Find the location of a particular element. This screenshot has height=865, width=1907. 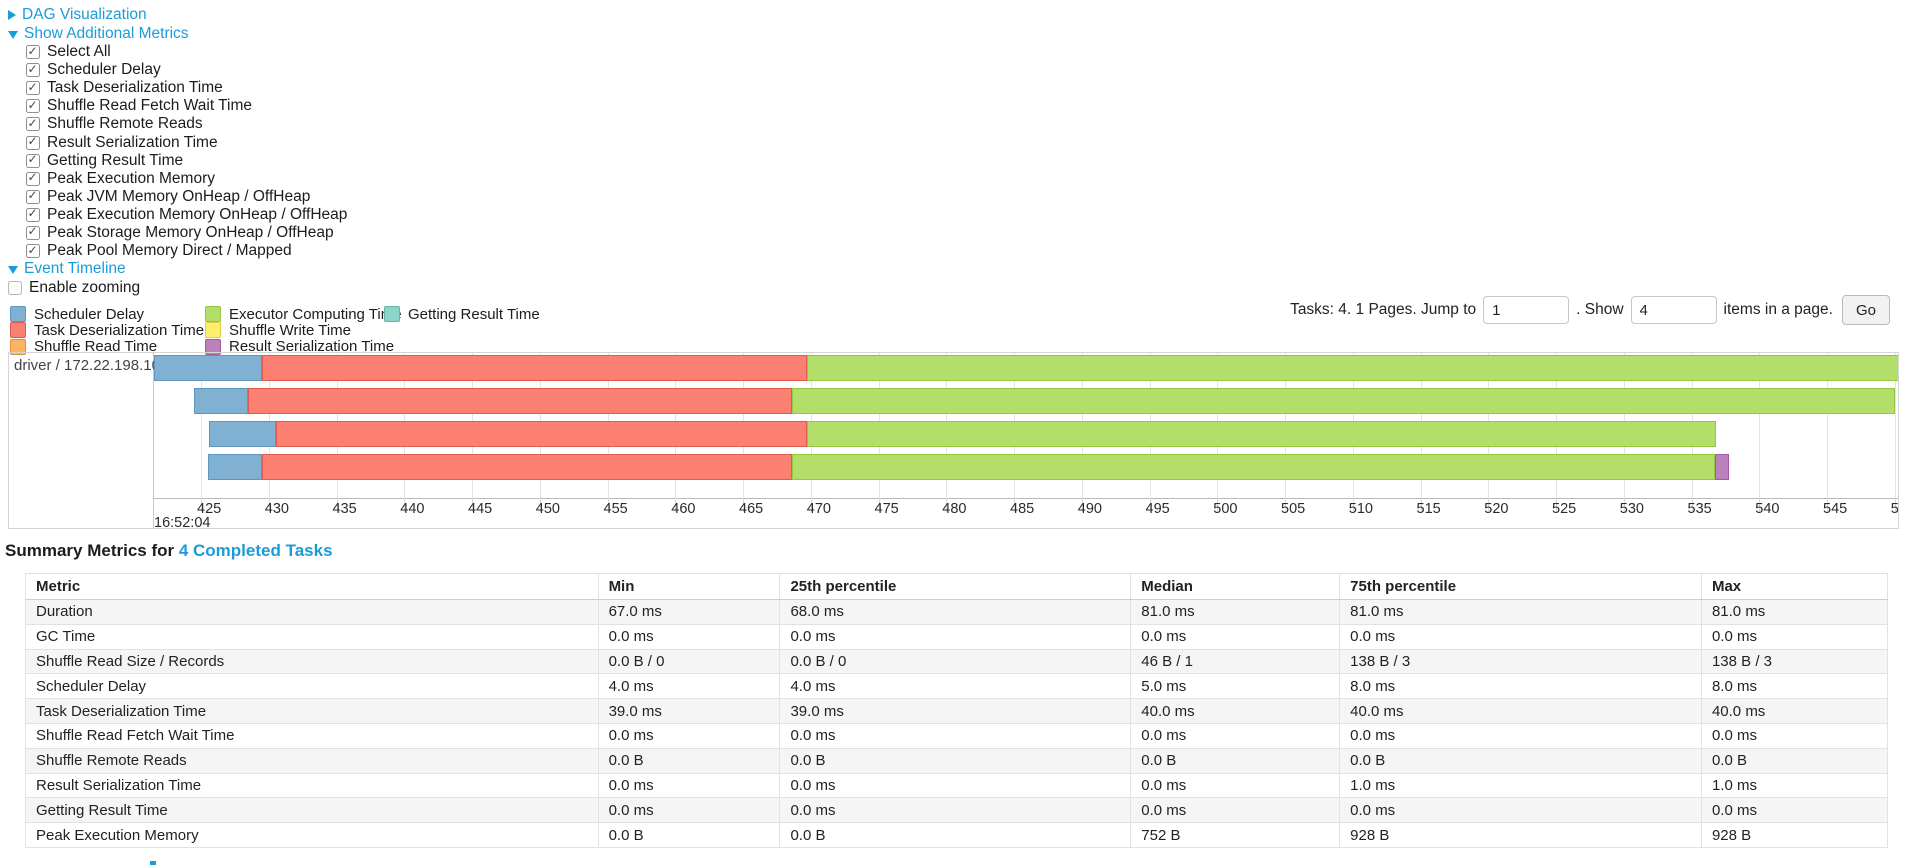

metric-checkbox-row: Peak Execution Memory is located at coordinates (186, 179).